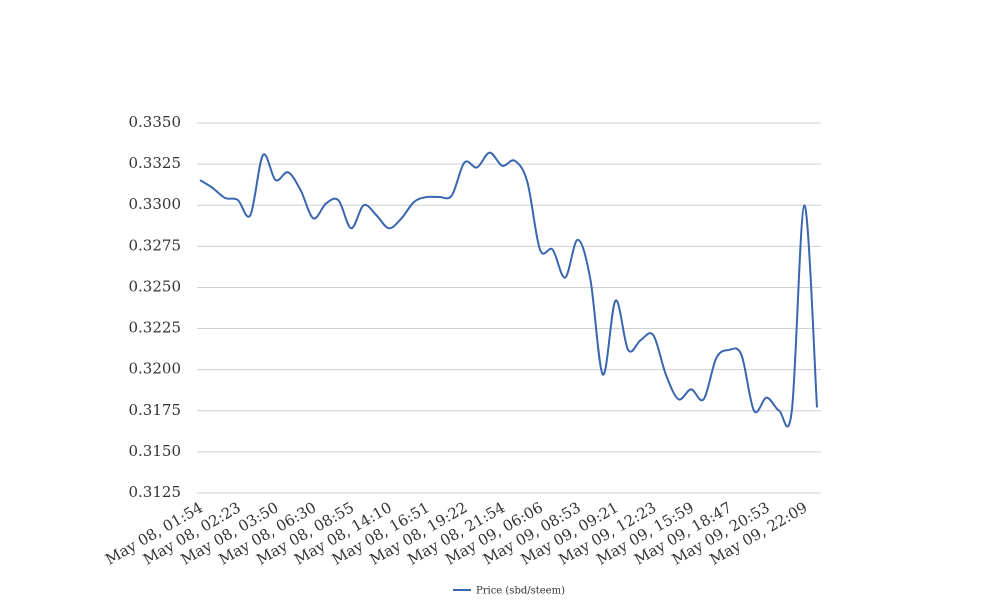 This screenshot has height=616, width=1008. Describe the element at coordinates (155, 245) in the screenshot. I see `y-tick-label: 0.3275` at that location.